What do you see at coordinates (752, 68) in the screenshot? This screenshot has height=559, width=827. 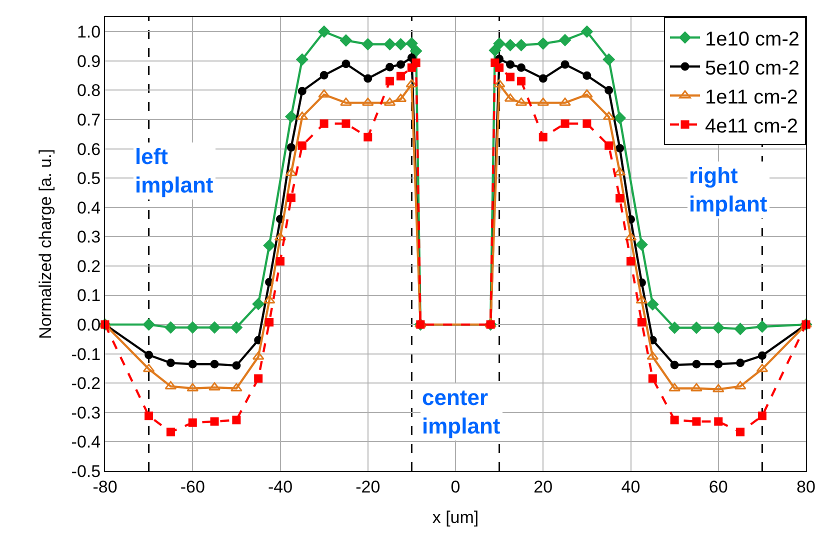 I see `legend-label: 5e10 cm-2` at bounding box center [752, 68].